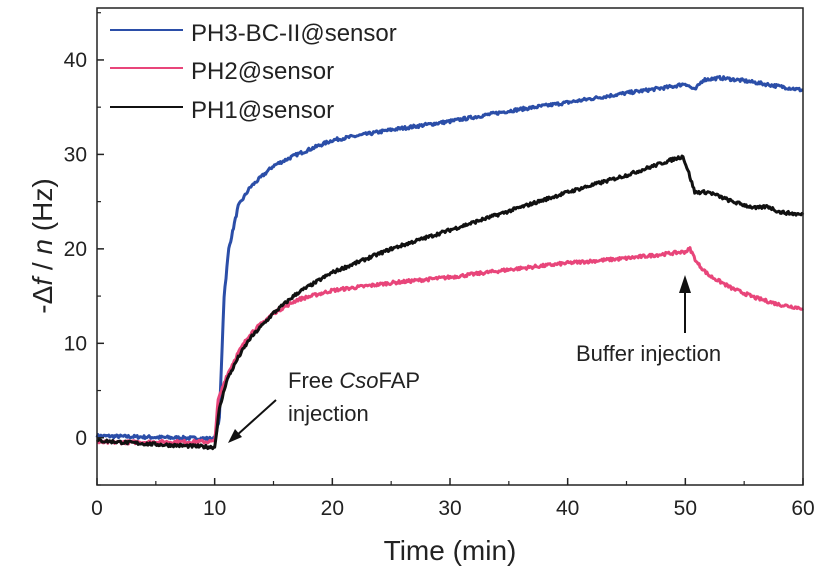 The height and width of the screenshot is (577, 830). Describe the element at coordinates (567, 508) in the screenshot. I see `x-tick-label: 40` at that location.